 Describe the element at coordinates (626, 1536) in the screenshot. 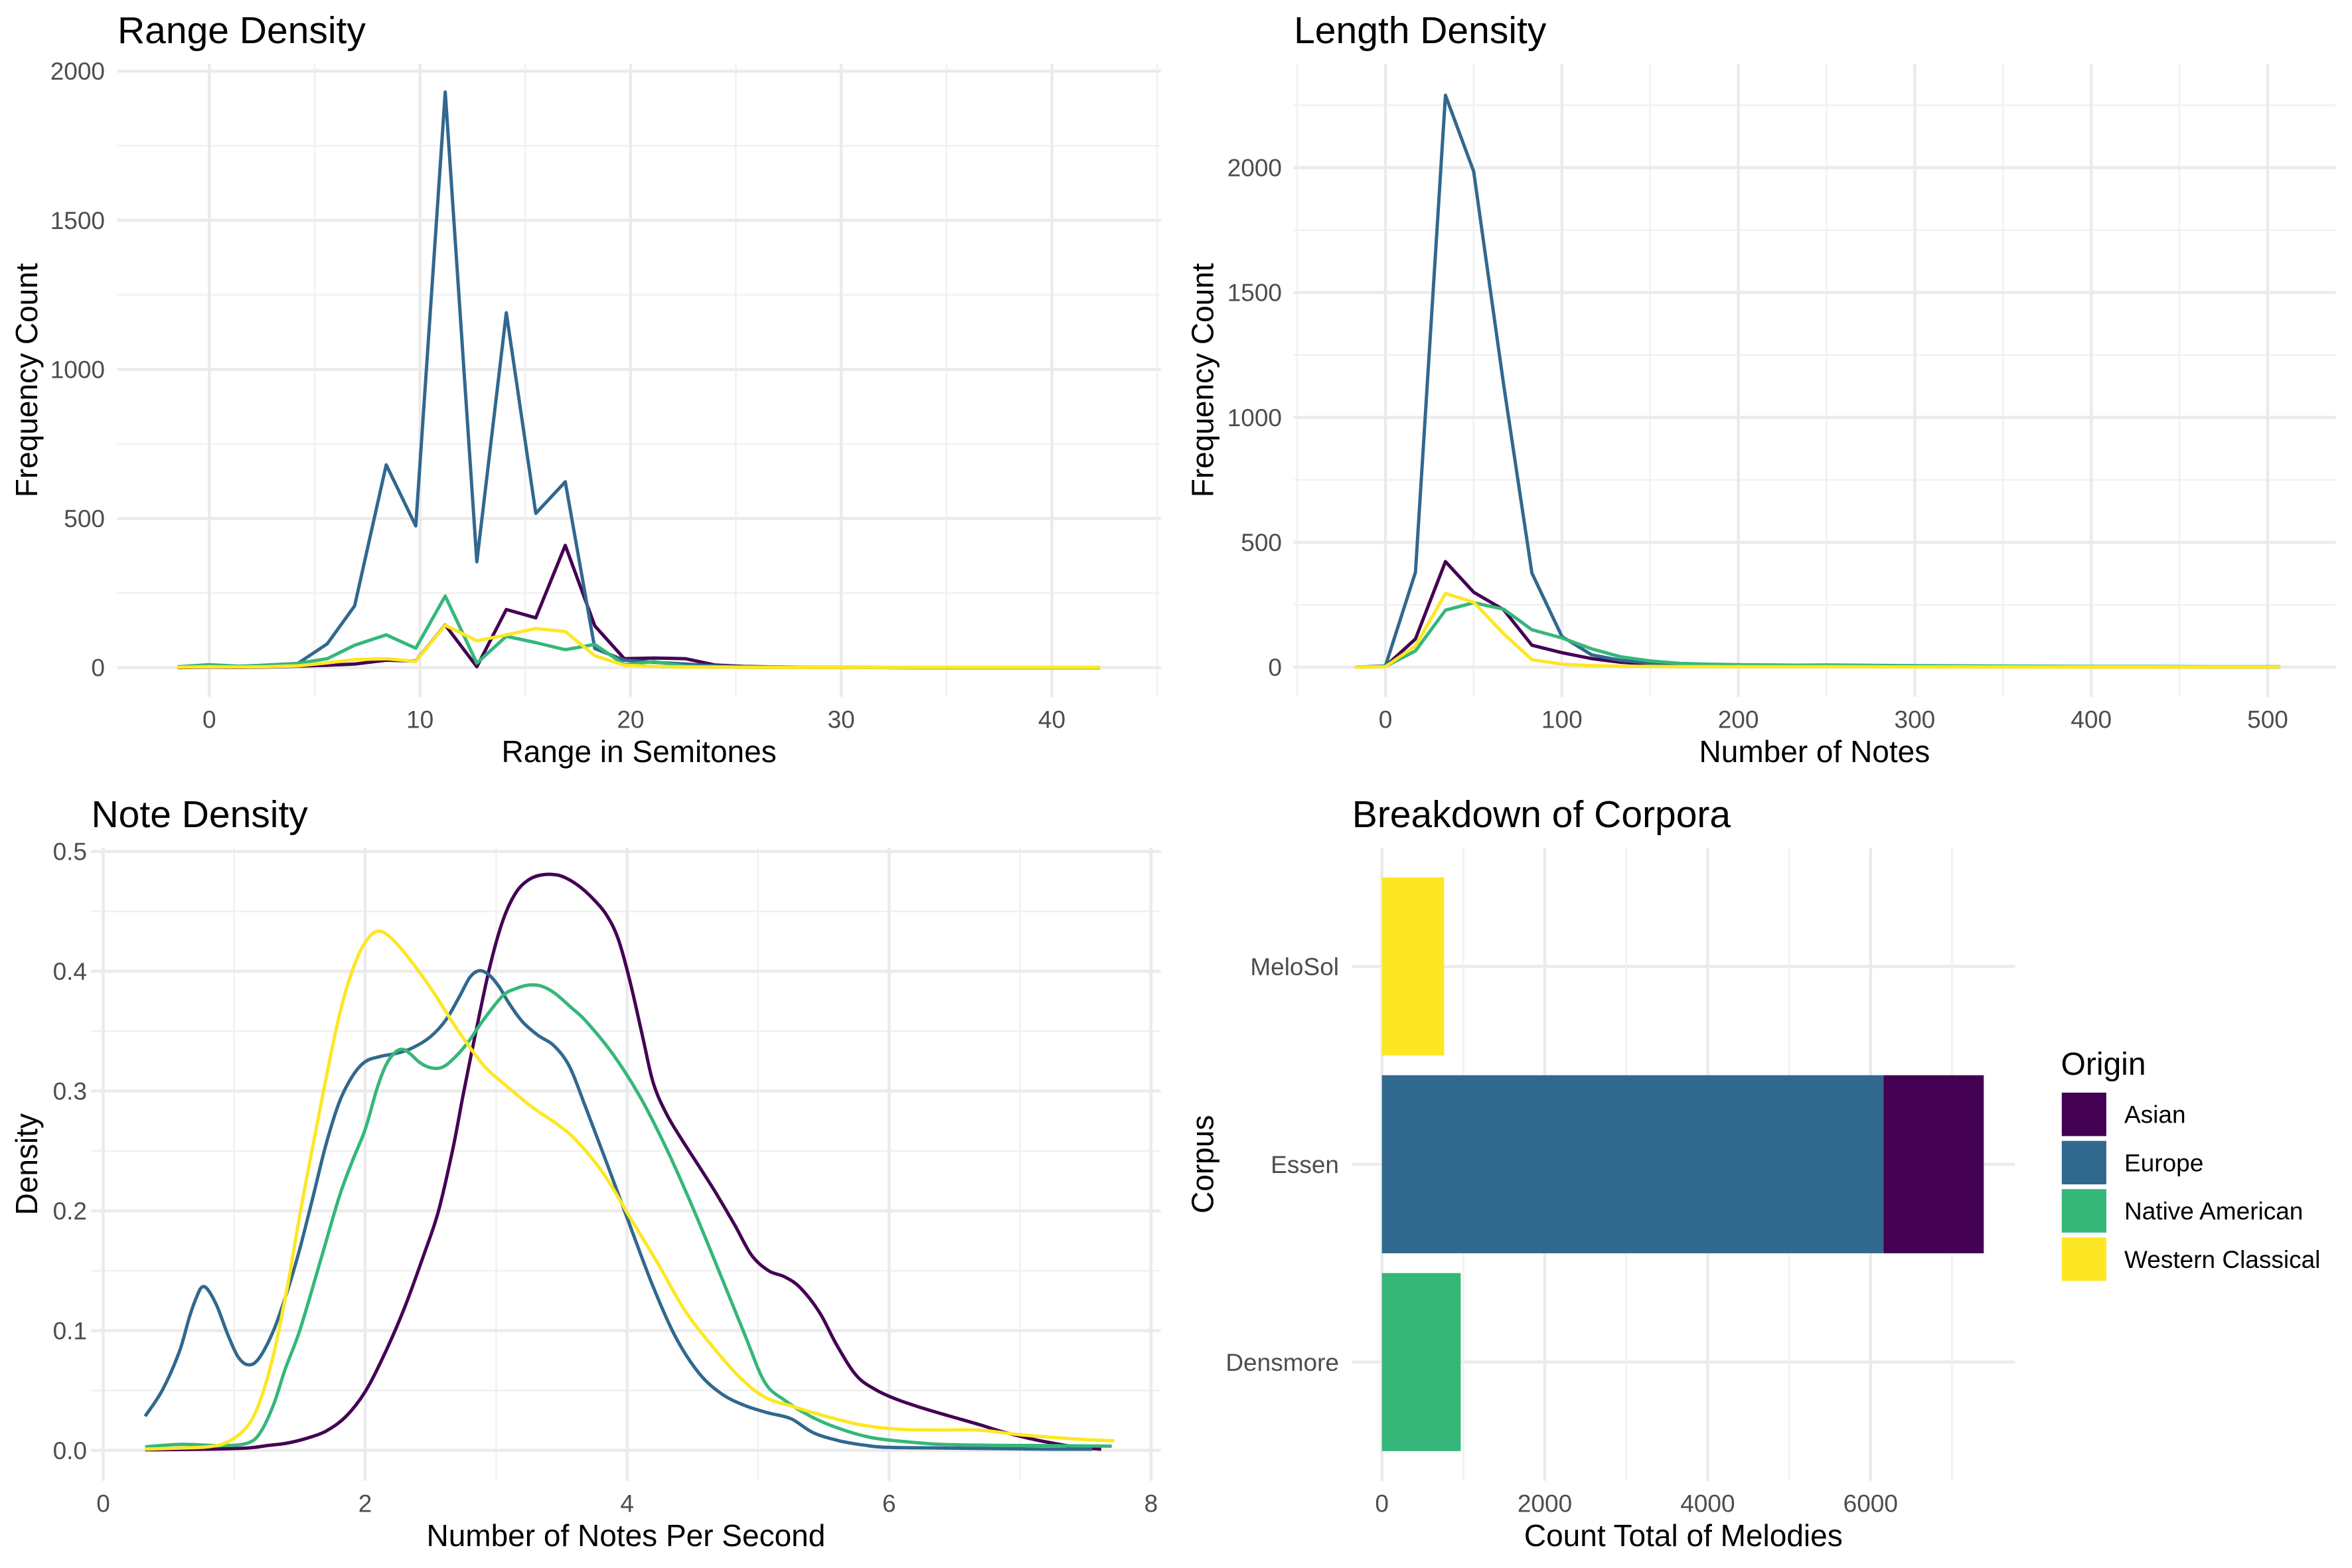

I see `svg-text: Number of Notes Per Second` at that location.